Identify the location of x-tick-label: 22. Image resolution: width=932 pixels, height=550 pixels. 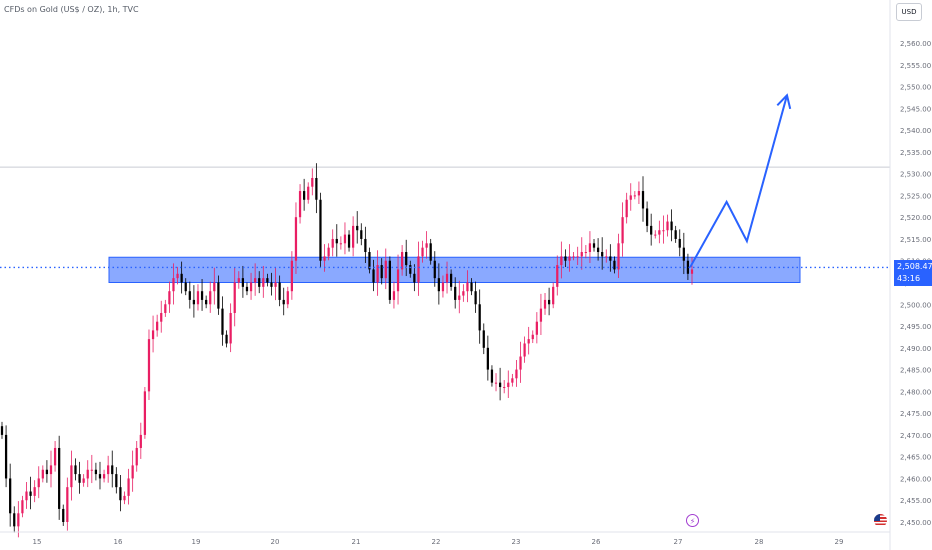
(436, 542).